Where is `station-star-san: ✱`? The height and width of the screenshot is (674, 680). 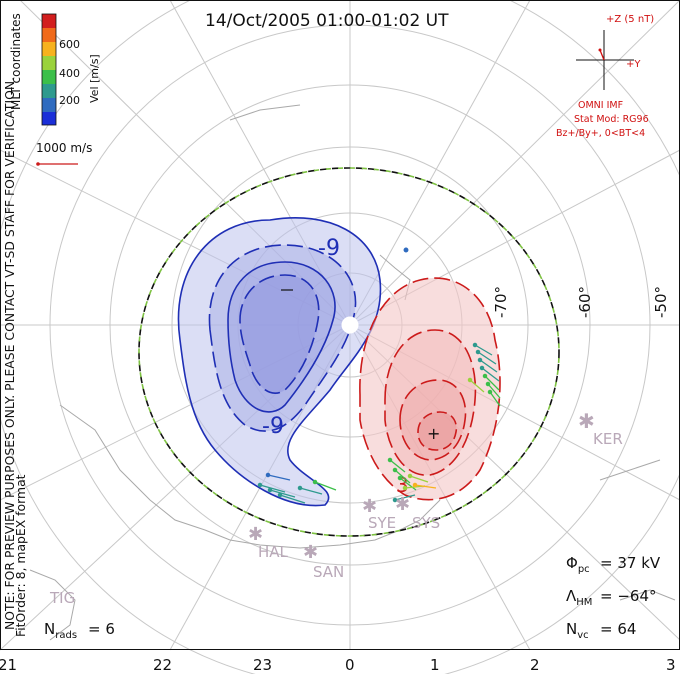
station-star-san: ✱ is located at coordinates (310, 552).